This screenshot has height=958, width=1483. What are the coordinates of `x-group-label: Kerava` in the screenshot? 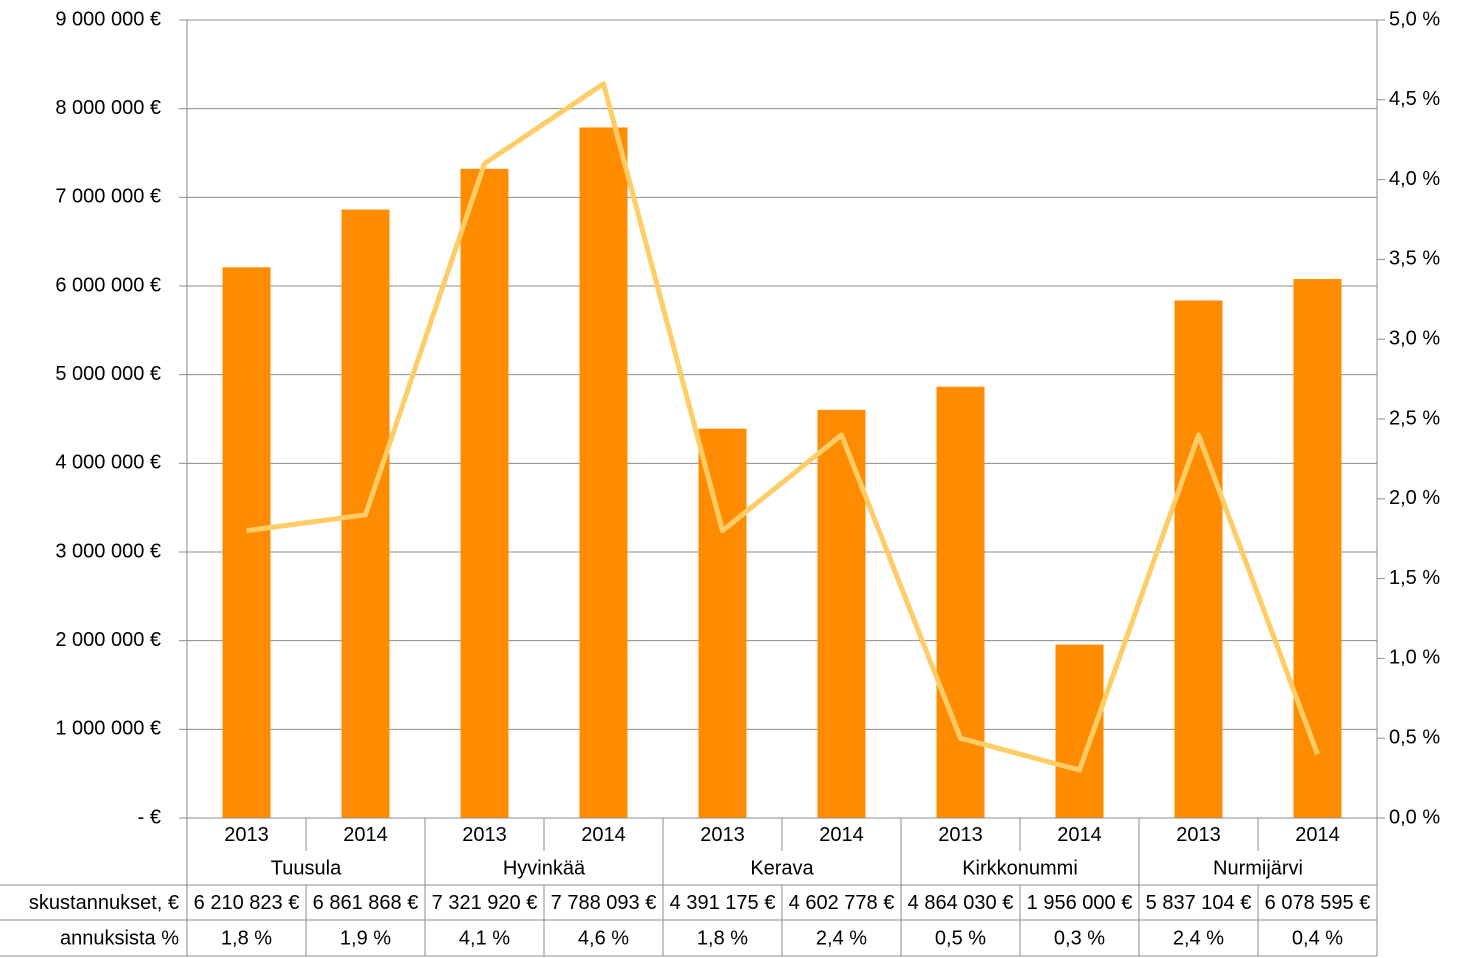 It's located at (782, 868).